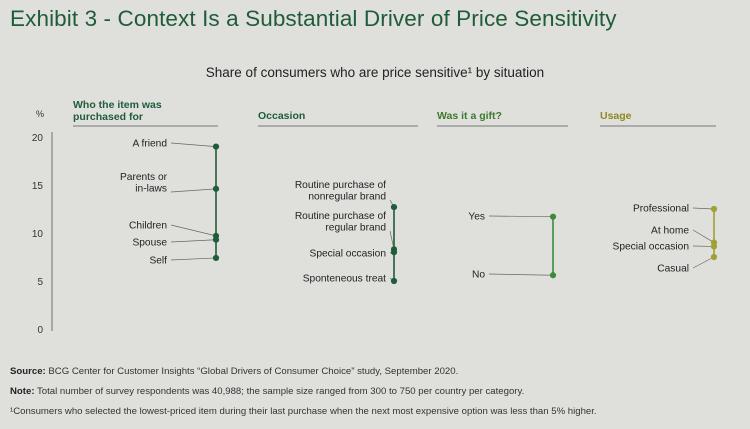 Image resolution: width=750 pixels, height=429 pixels. What do you see at coordinates (40, 282) in the screenshot?
I see `y-tick-label: 5` at bounding box center [40, 282].